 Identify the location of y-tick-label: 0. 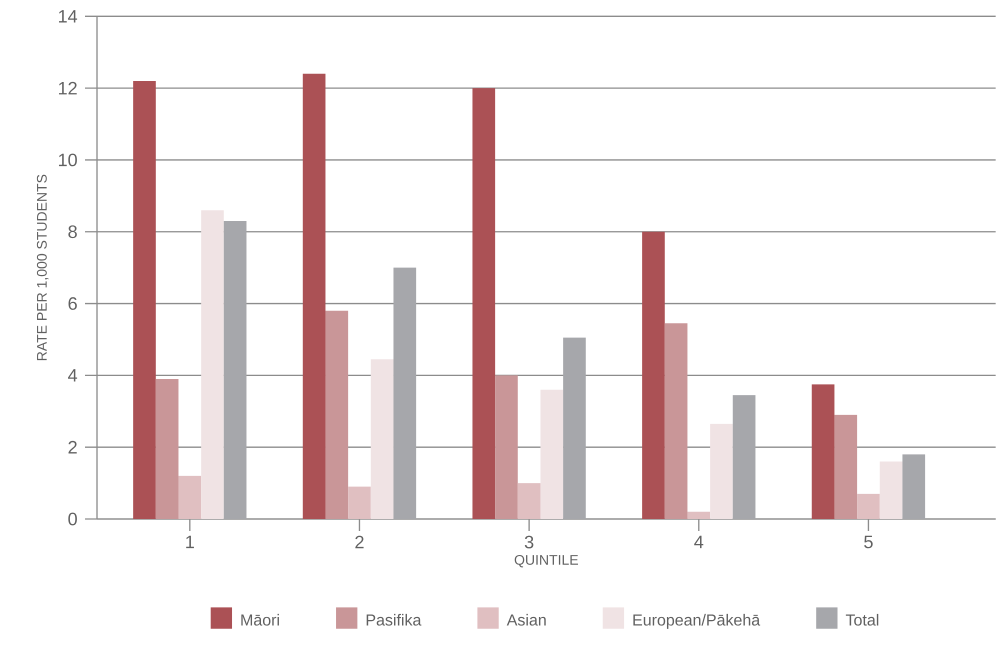
(72, 519).